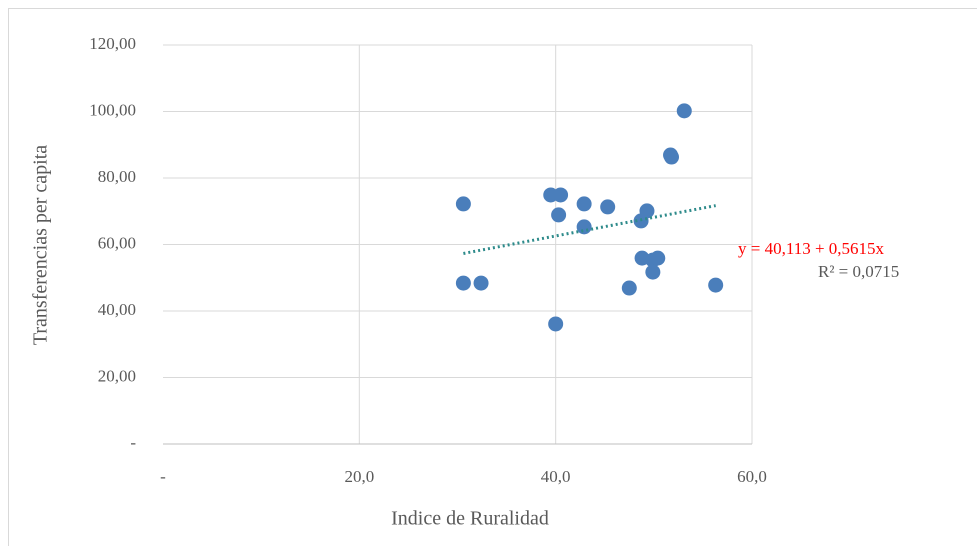 The image size is (977, 546). Describe the element at coordinates (858, 271) in the screenshot. I see `r-squared: R² = 0,0715` at that location.